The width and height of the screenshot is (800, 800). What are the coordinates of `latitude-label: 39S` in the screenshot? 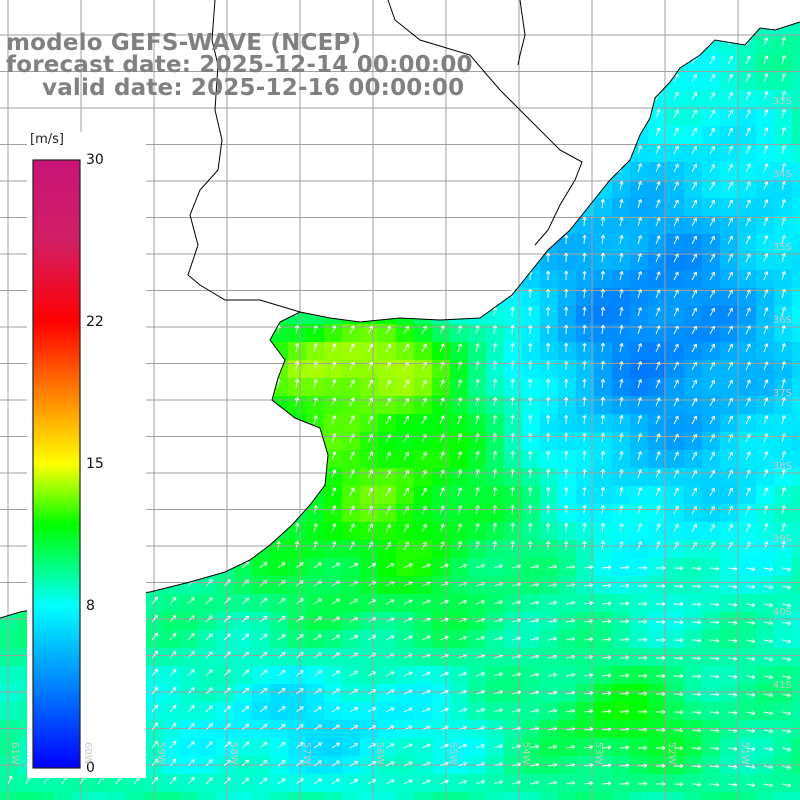 It's located at (782, 539).